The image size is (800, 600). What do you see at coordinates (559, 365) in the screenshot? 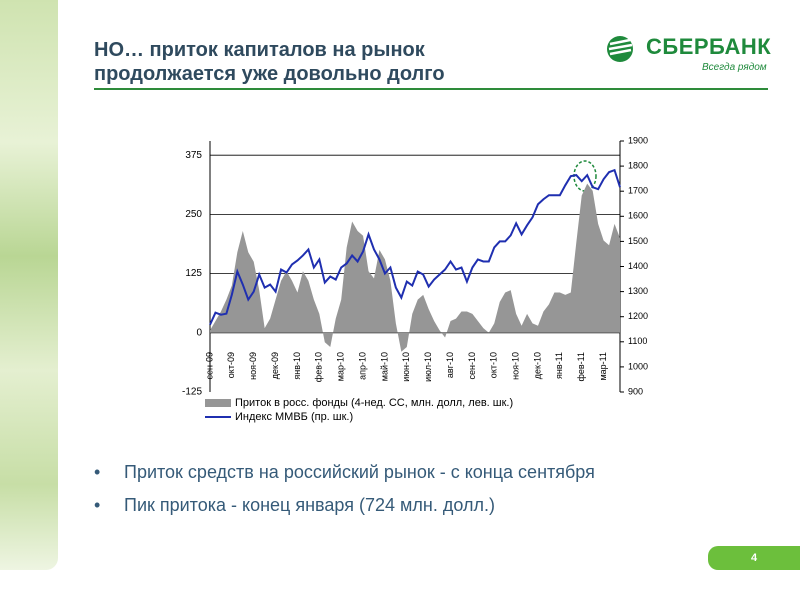
I see `x-tick-label: янв-11` at bounding box center [559, 365].